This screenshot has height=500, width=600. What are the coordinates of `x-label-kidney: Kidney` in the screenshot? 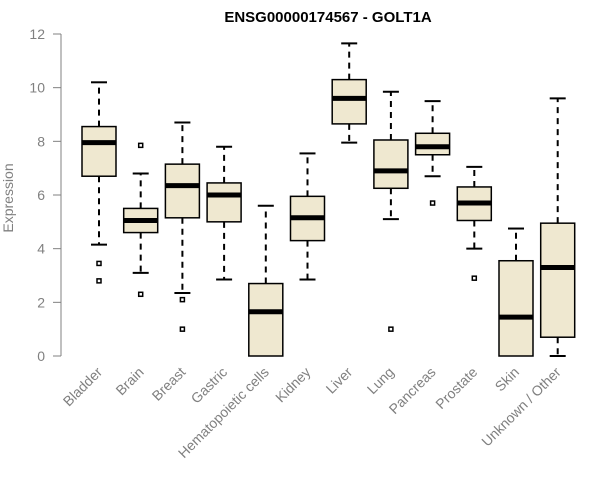 It's located at (293, 385).